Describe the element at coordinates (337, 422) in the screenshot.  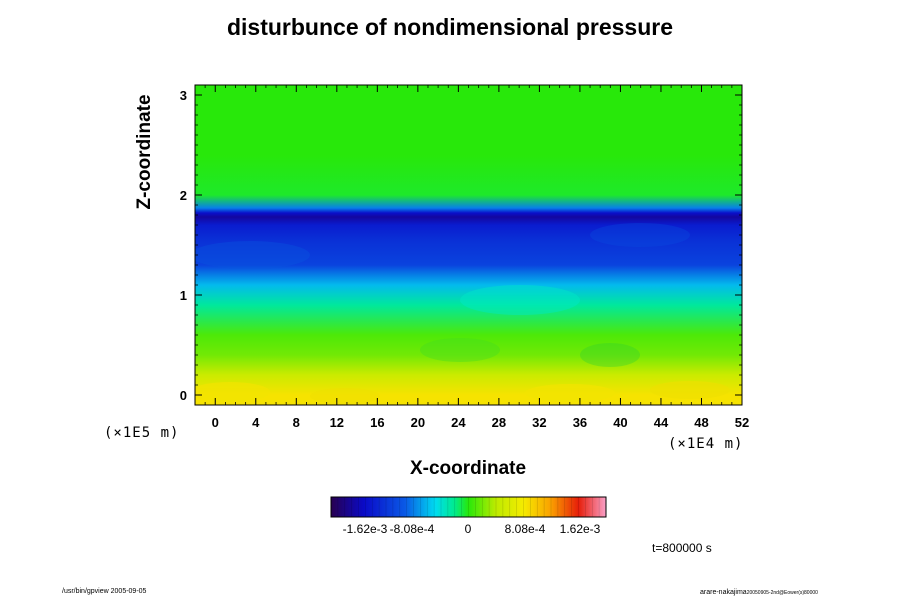
I see `x-tick-label: 12` at that location.